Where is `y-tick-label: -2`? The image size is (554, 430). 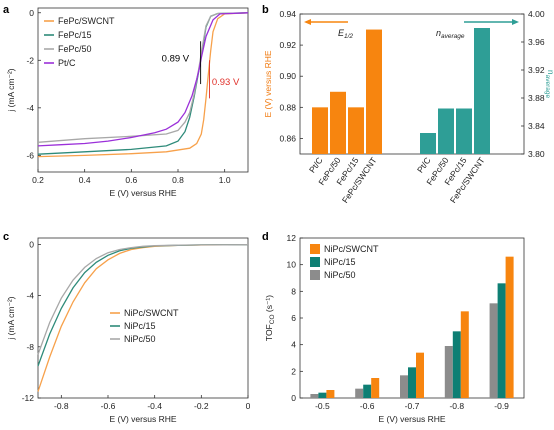
y-tick-label: -2 is located at coordinates (30, 60).